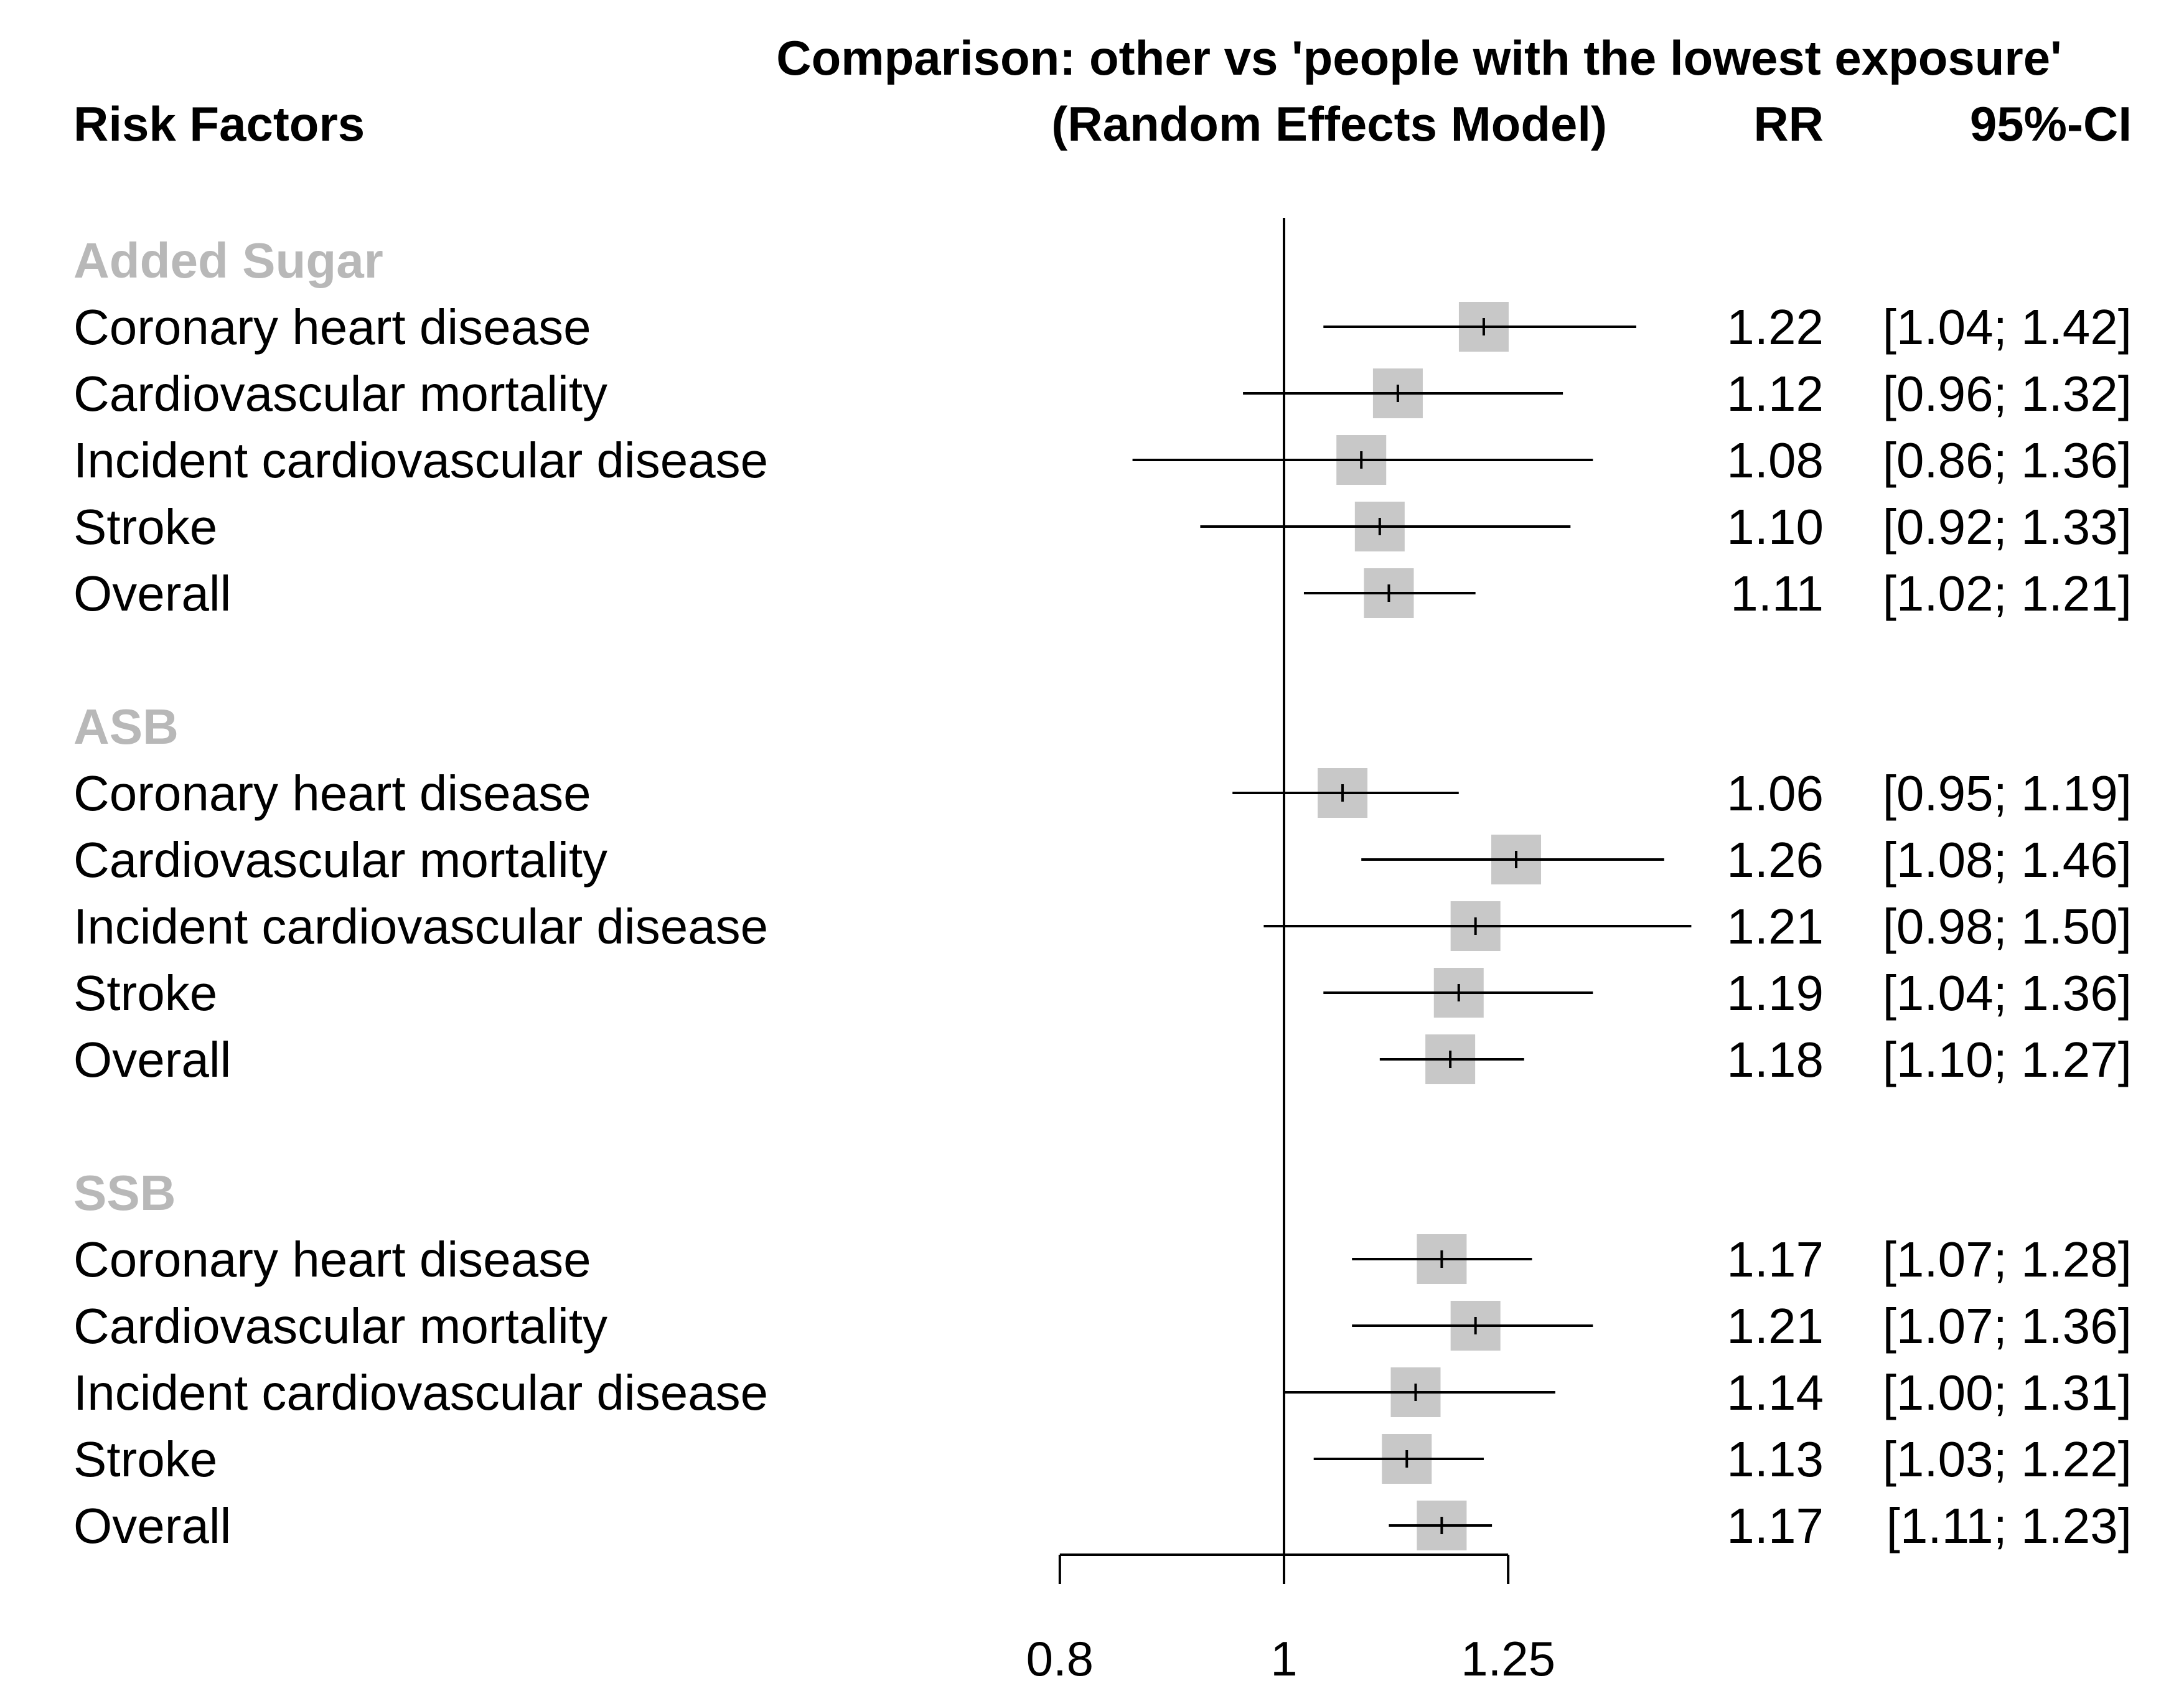 This screenshot has width=2184, height=1701. I want to click on rr-value: 1.18, so click(1775, 1059).